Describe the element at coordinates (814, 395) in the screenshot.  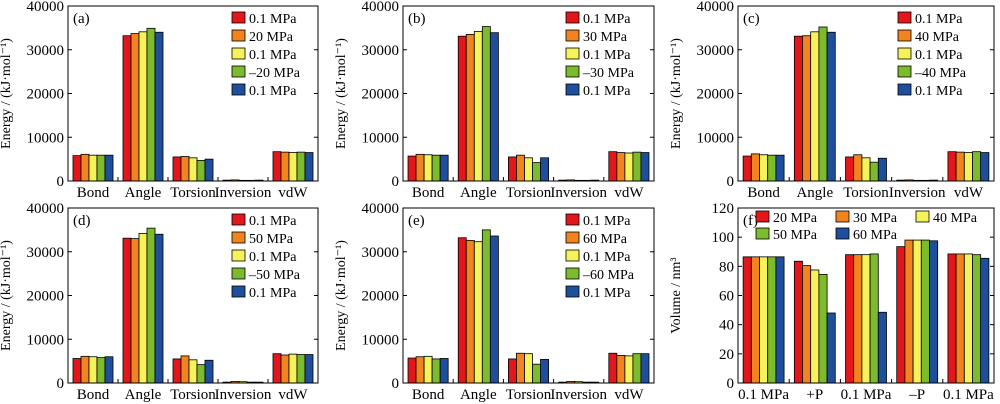
I see `x-tick-label: +P` at that location.